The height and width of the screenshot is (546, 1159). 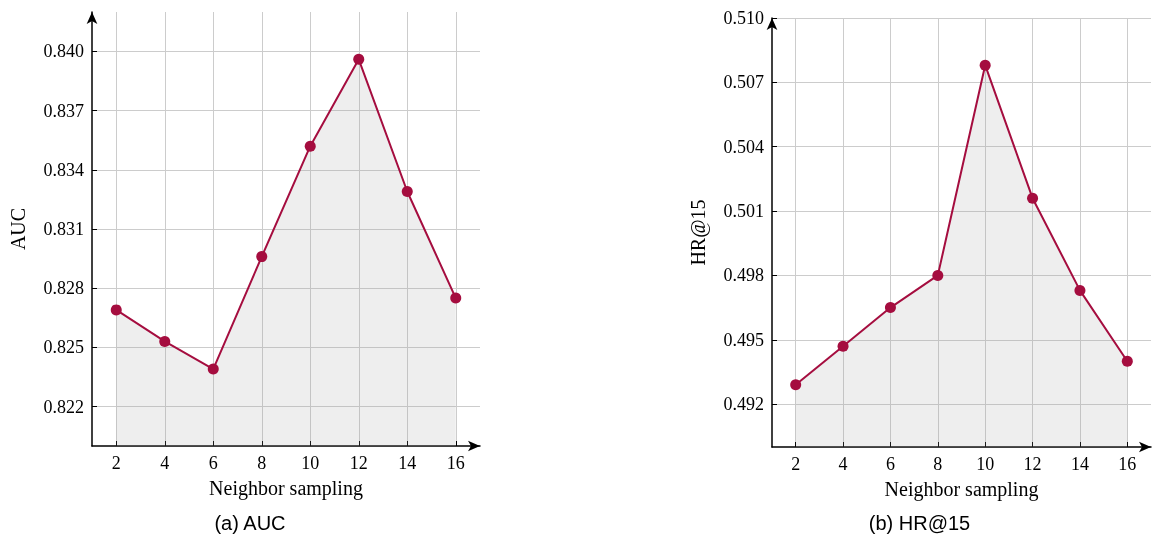 What do you see at coordinates (63, 169) in the screenshot?
I see `y-tick-label: 0.834` at bounding box center [63, 169].